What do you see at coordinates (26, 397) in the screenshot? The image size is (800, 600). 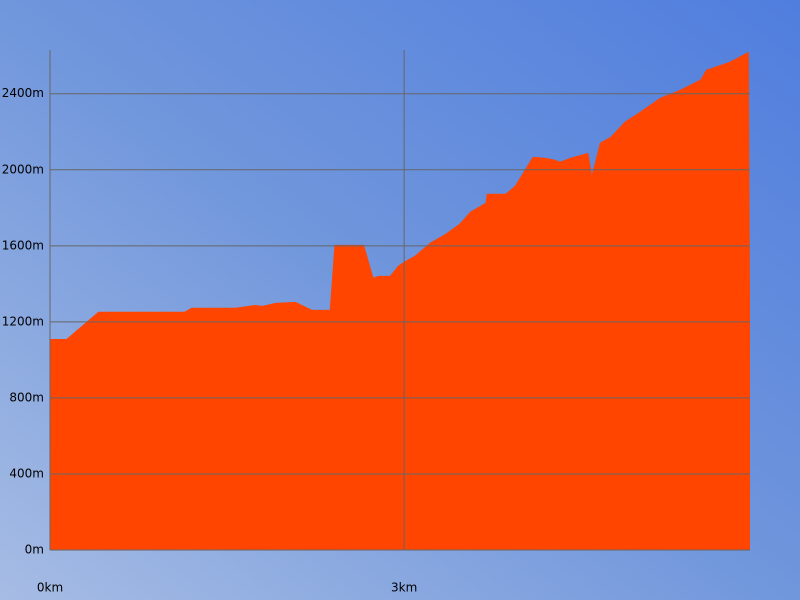 I see `y-tick-label: 800m` at bounding box center [26, 397].